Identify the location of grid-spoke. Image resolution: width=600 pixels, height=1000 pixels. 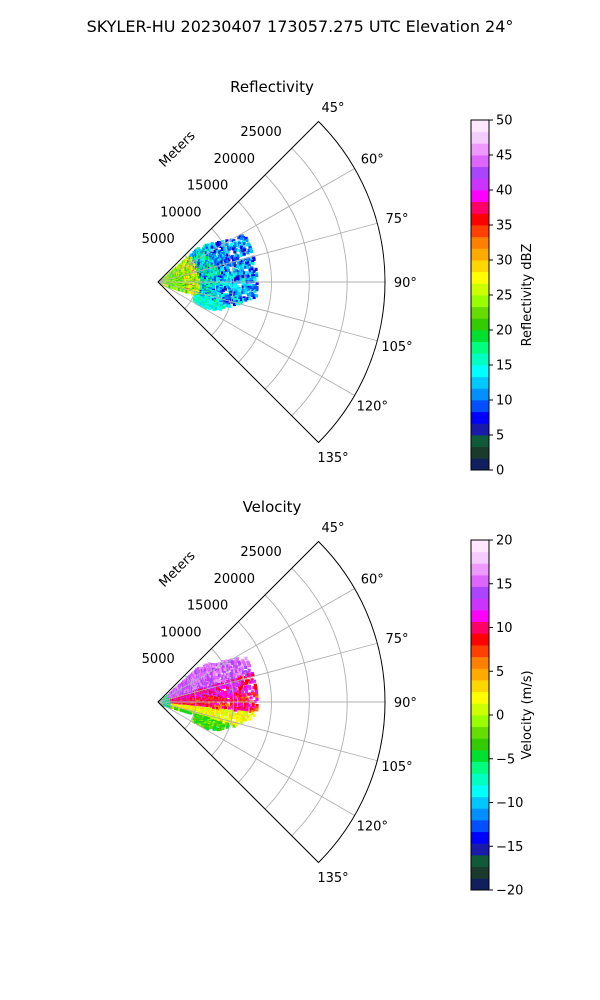
(256, 338).